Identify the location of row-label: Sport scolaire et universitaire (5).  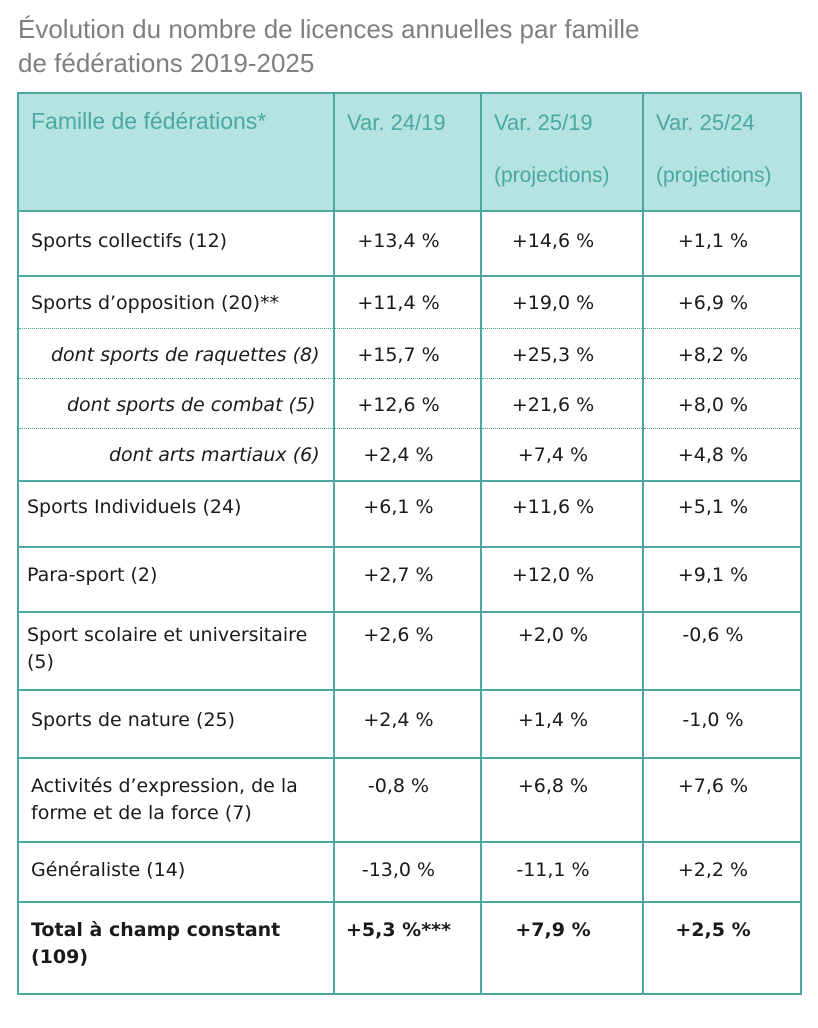
(176, 651).